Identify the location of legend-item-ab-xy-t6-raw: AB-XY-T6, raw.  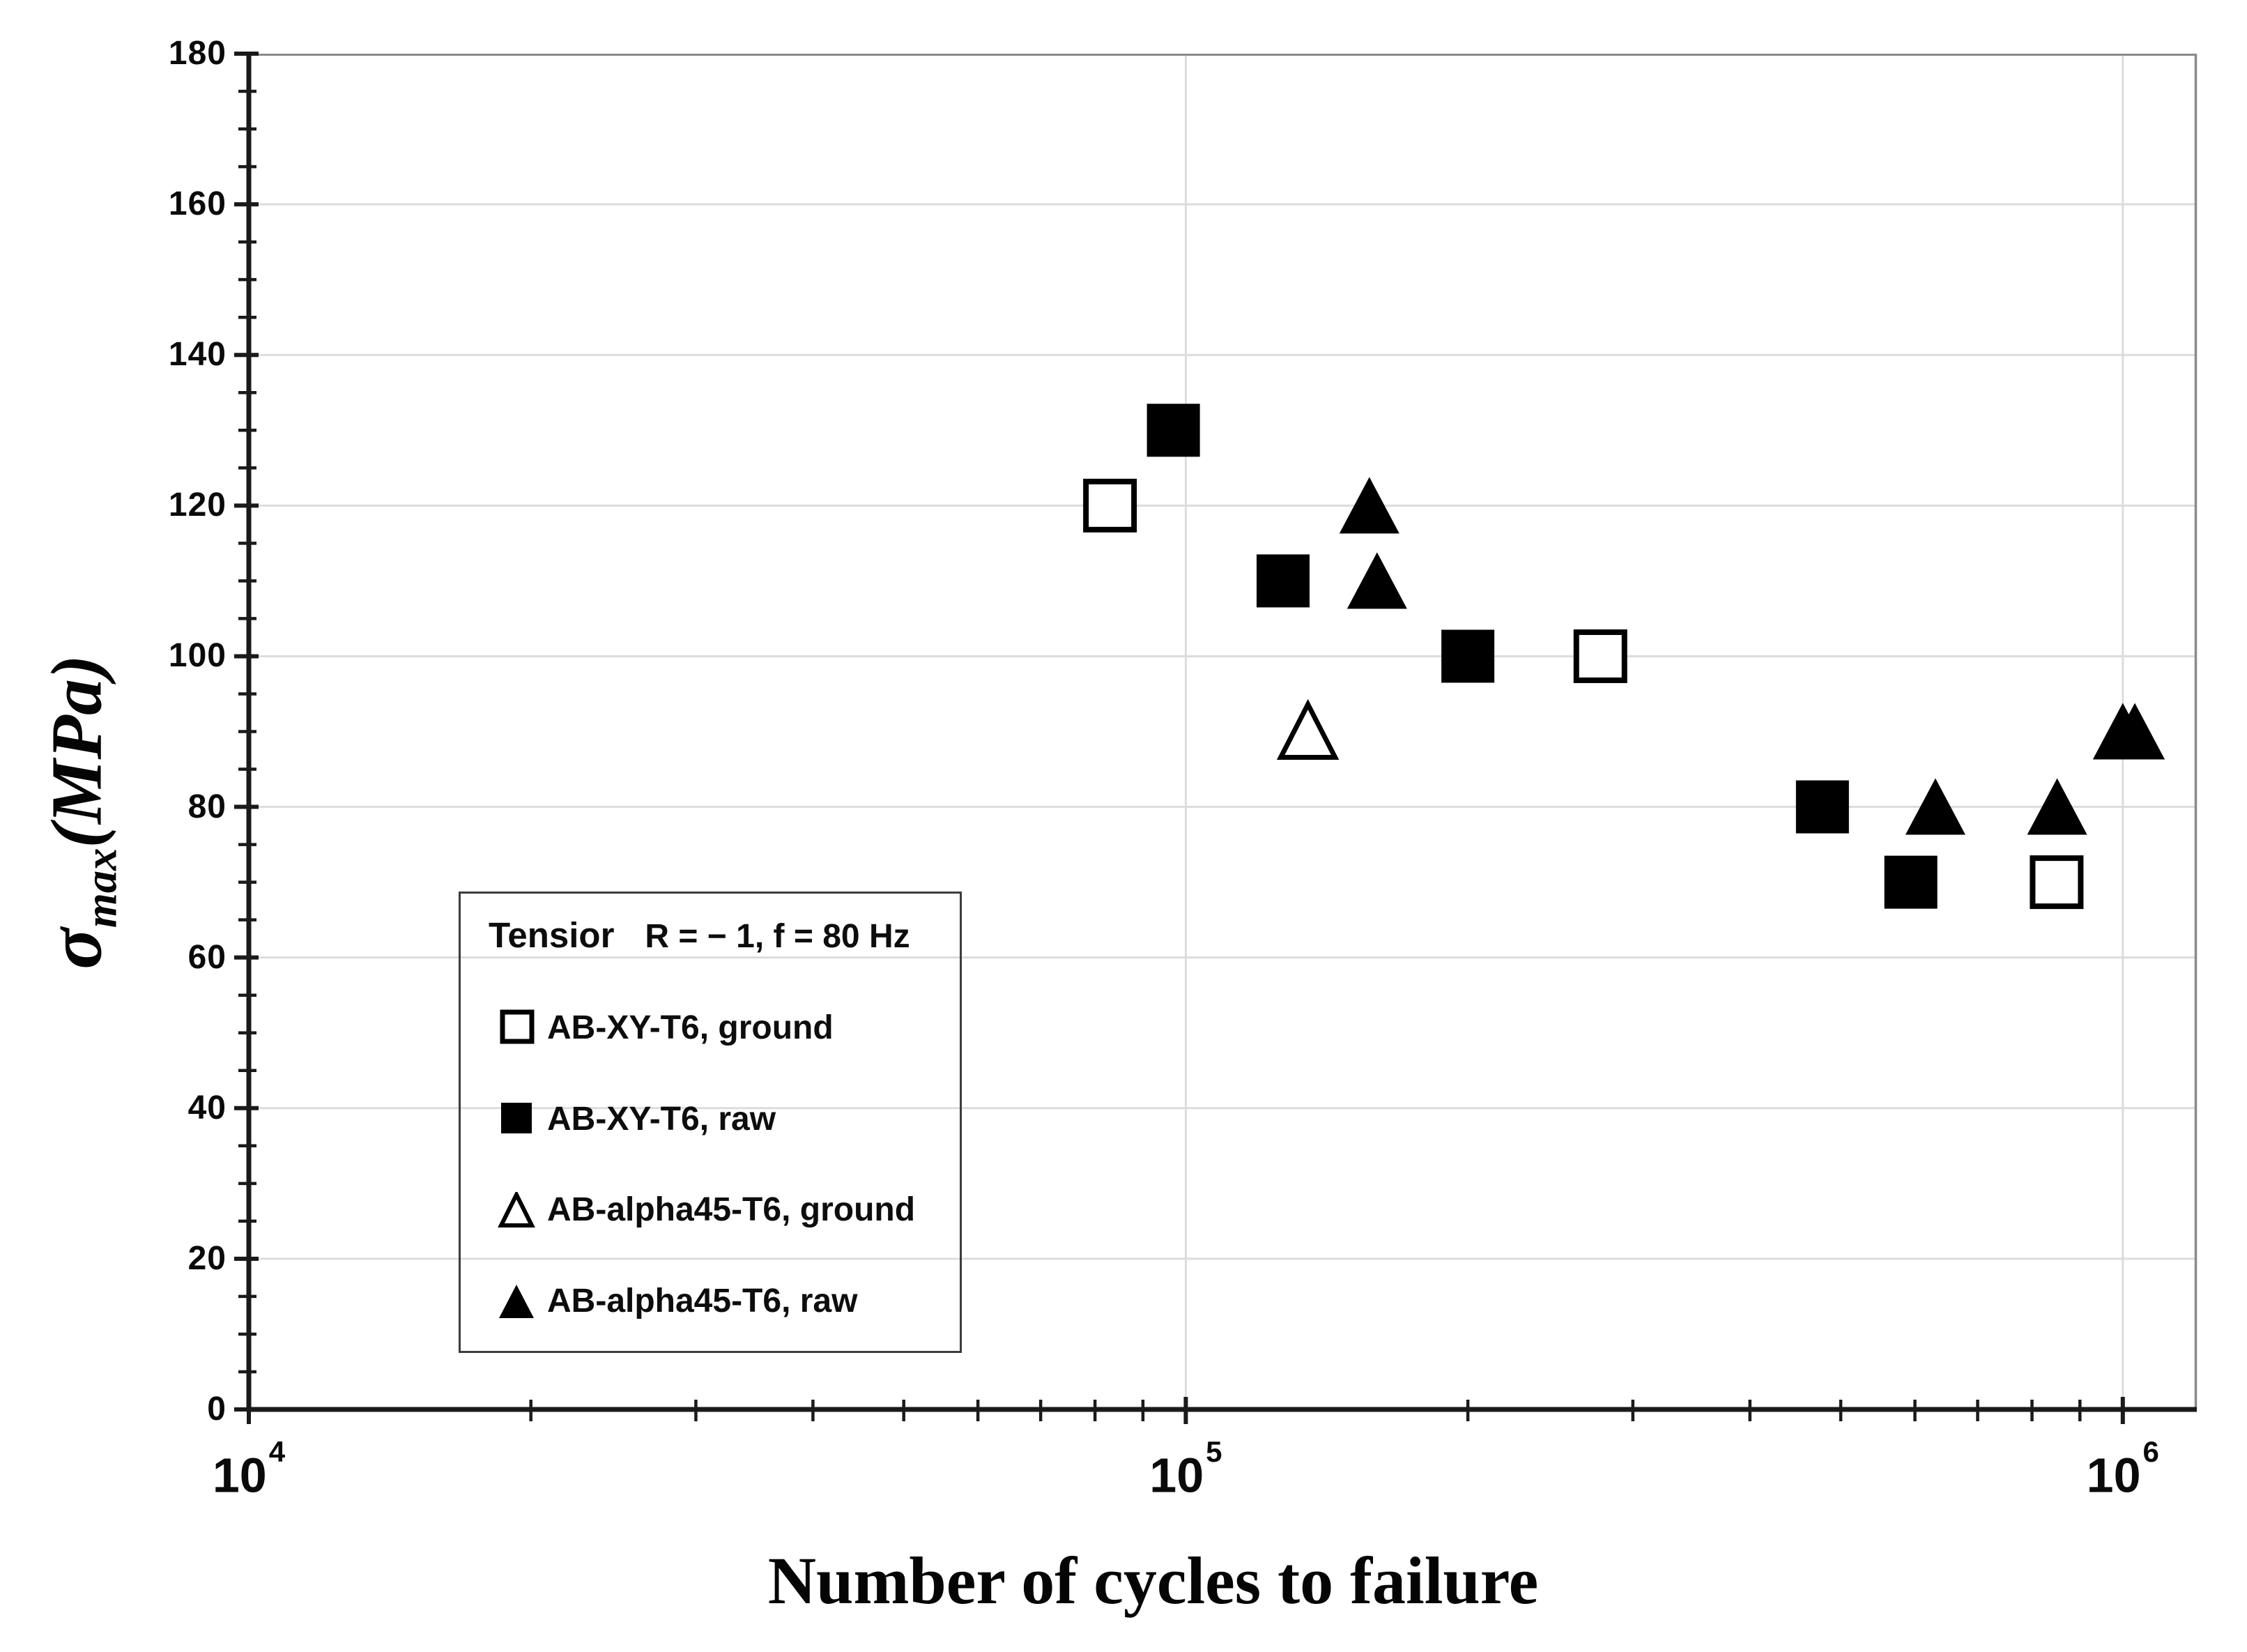
(711, 1119).